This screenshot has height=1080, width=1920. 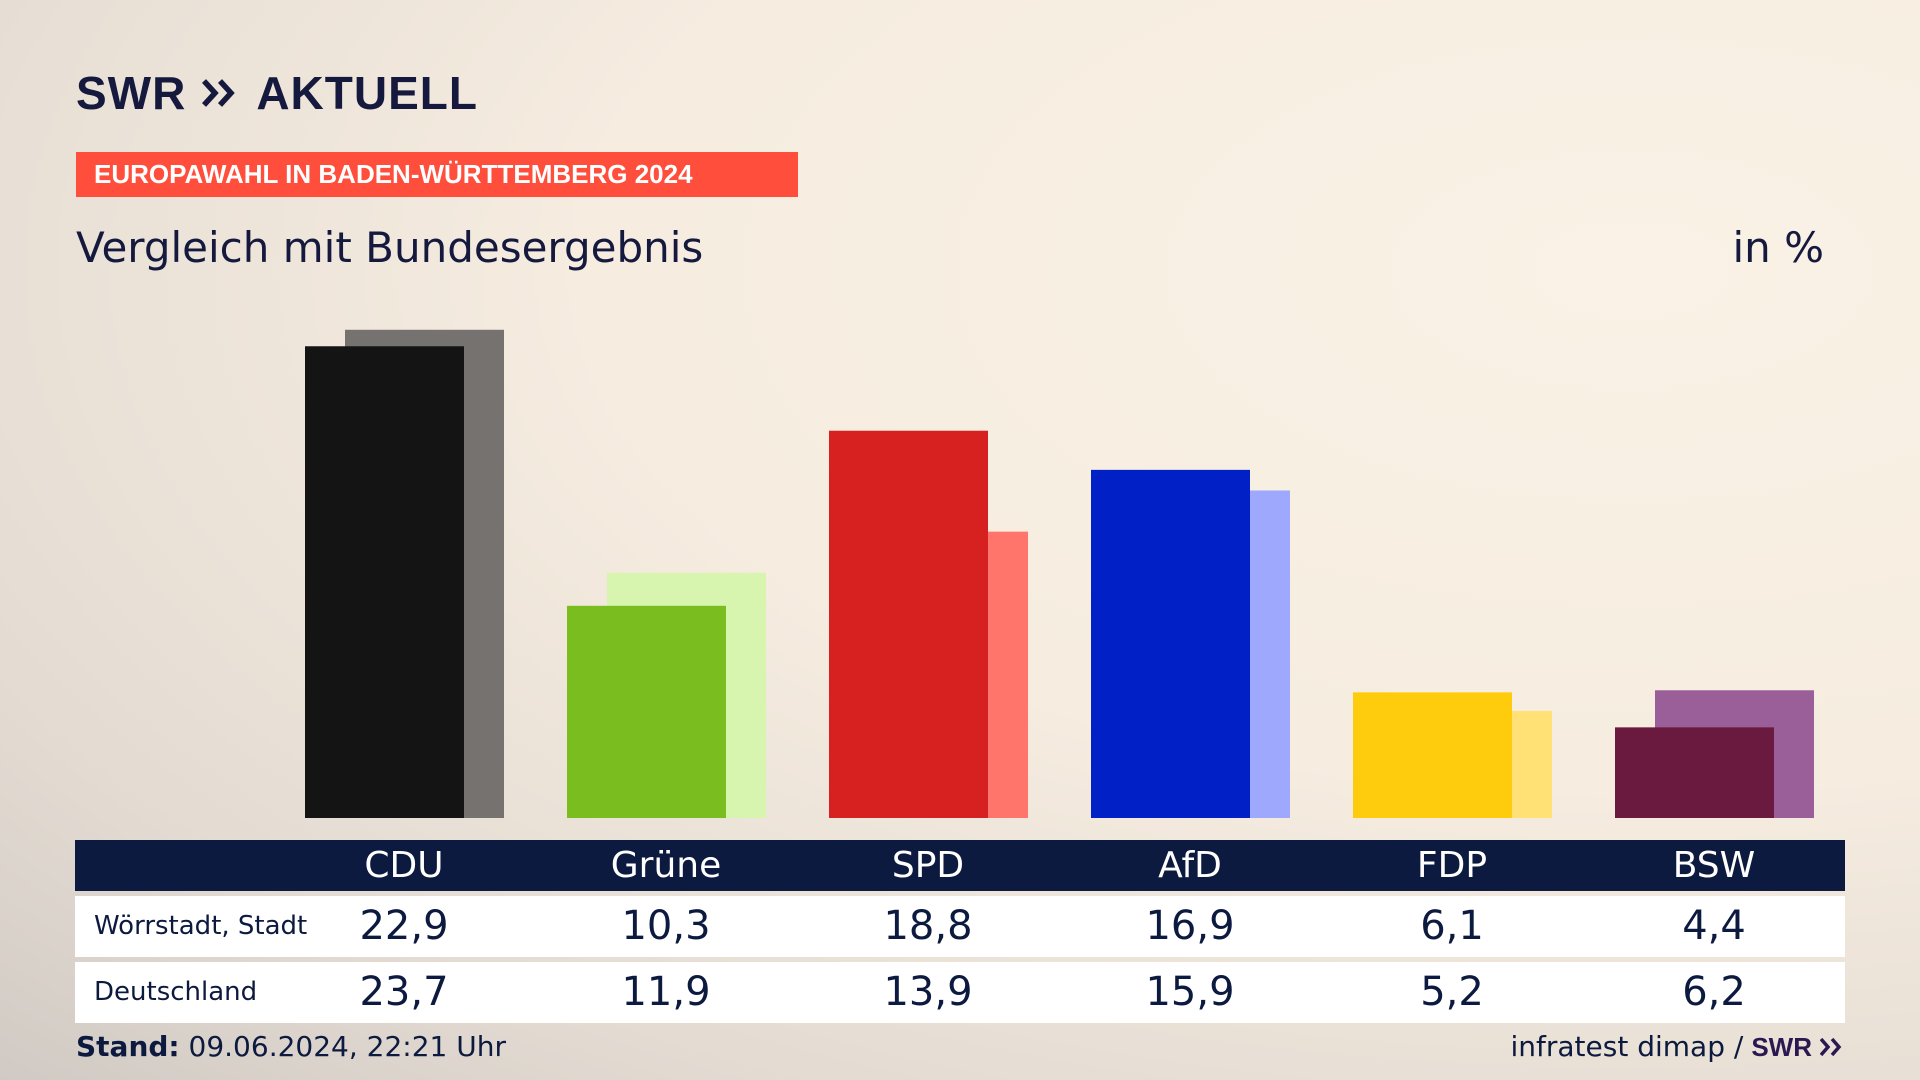 I want to click on source-logo: SWR, so click(x=1781, y=1047).